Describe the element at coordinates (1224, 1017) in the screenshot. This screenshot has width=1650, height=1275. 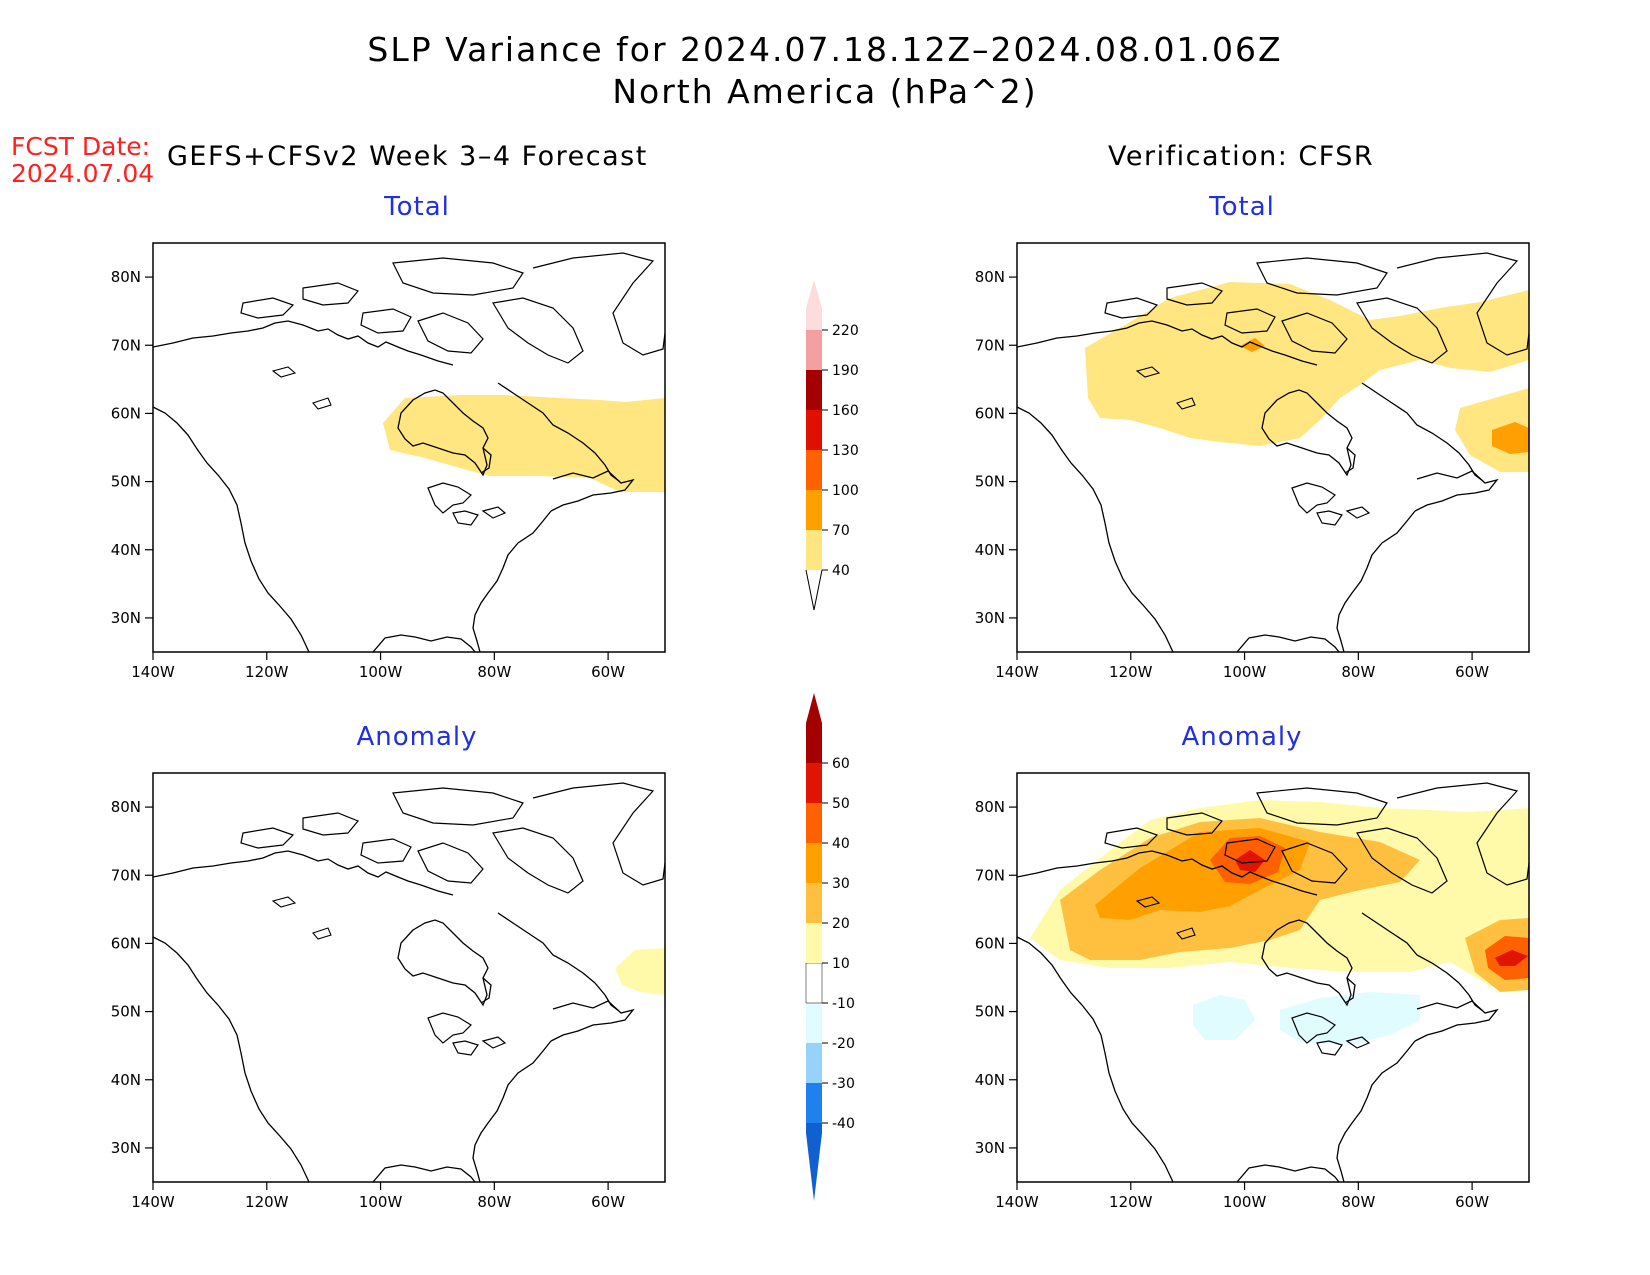
I see `vf-anomaly-shade-neg10-west` at that location.